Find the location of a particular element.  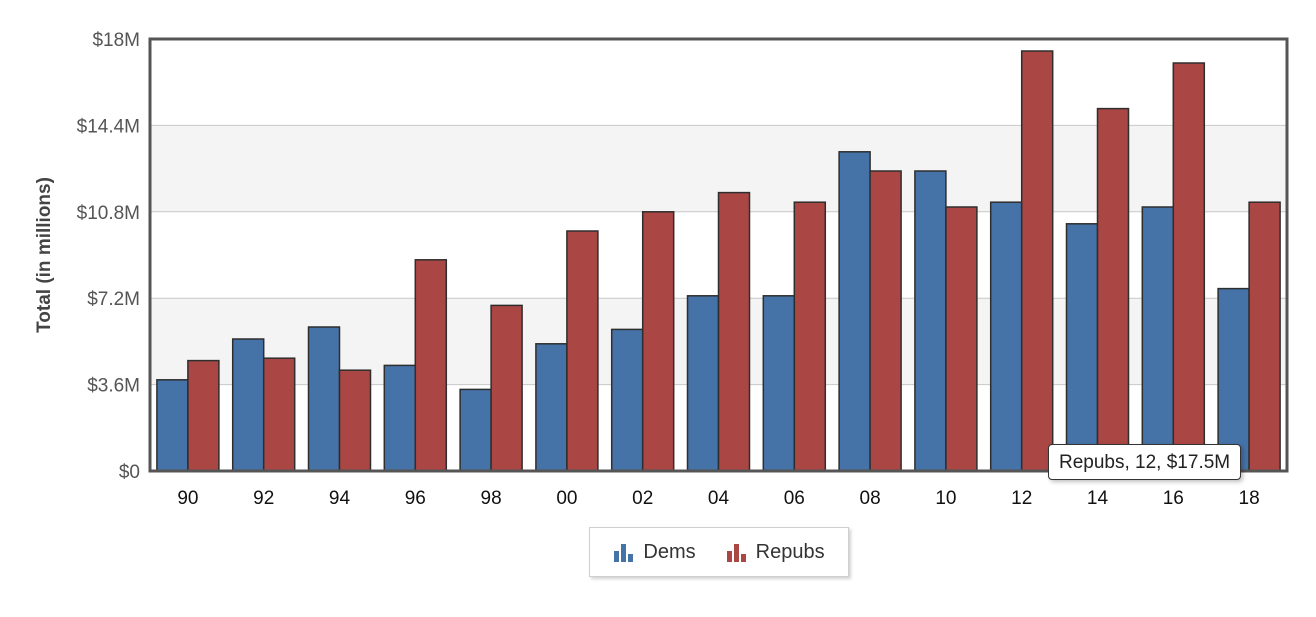

y-tick-label: $14.4M is located at coordinates (108, 126).